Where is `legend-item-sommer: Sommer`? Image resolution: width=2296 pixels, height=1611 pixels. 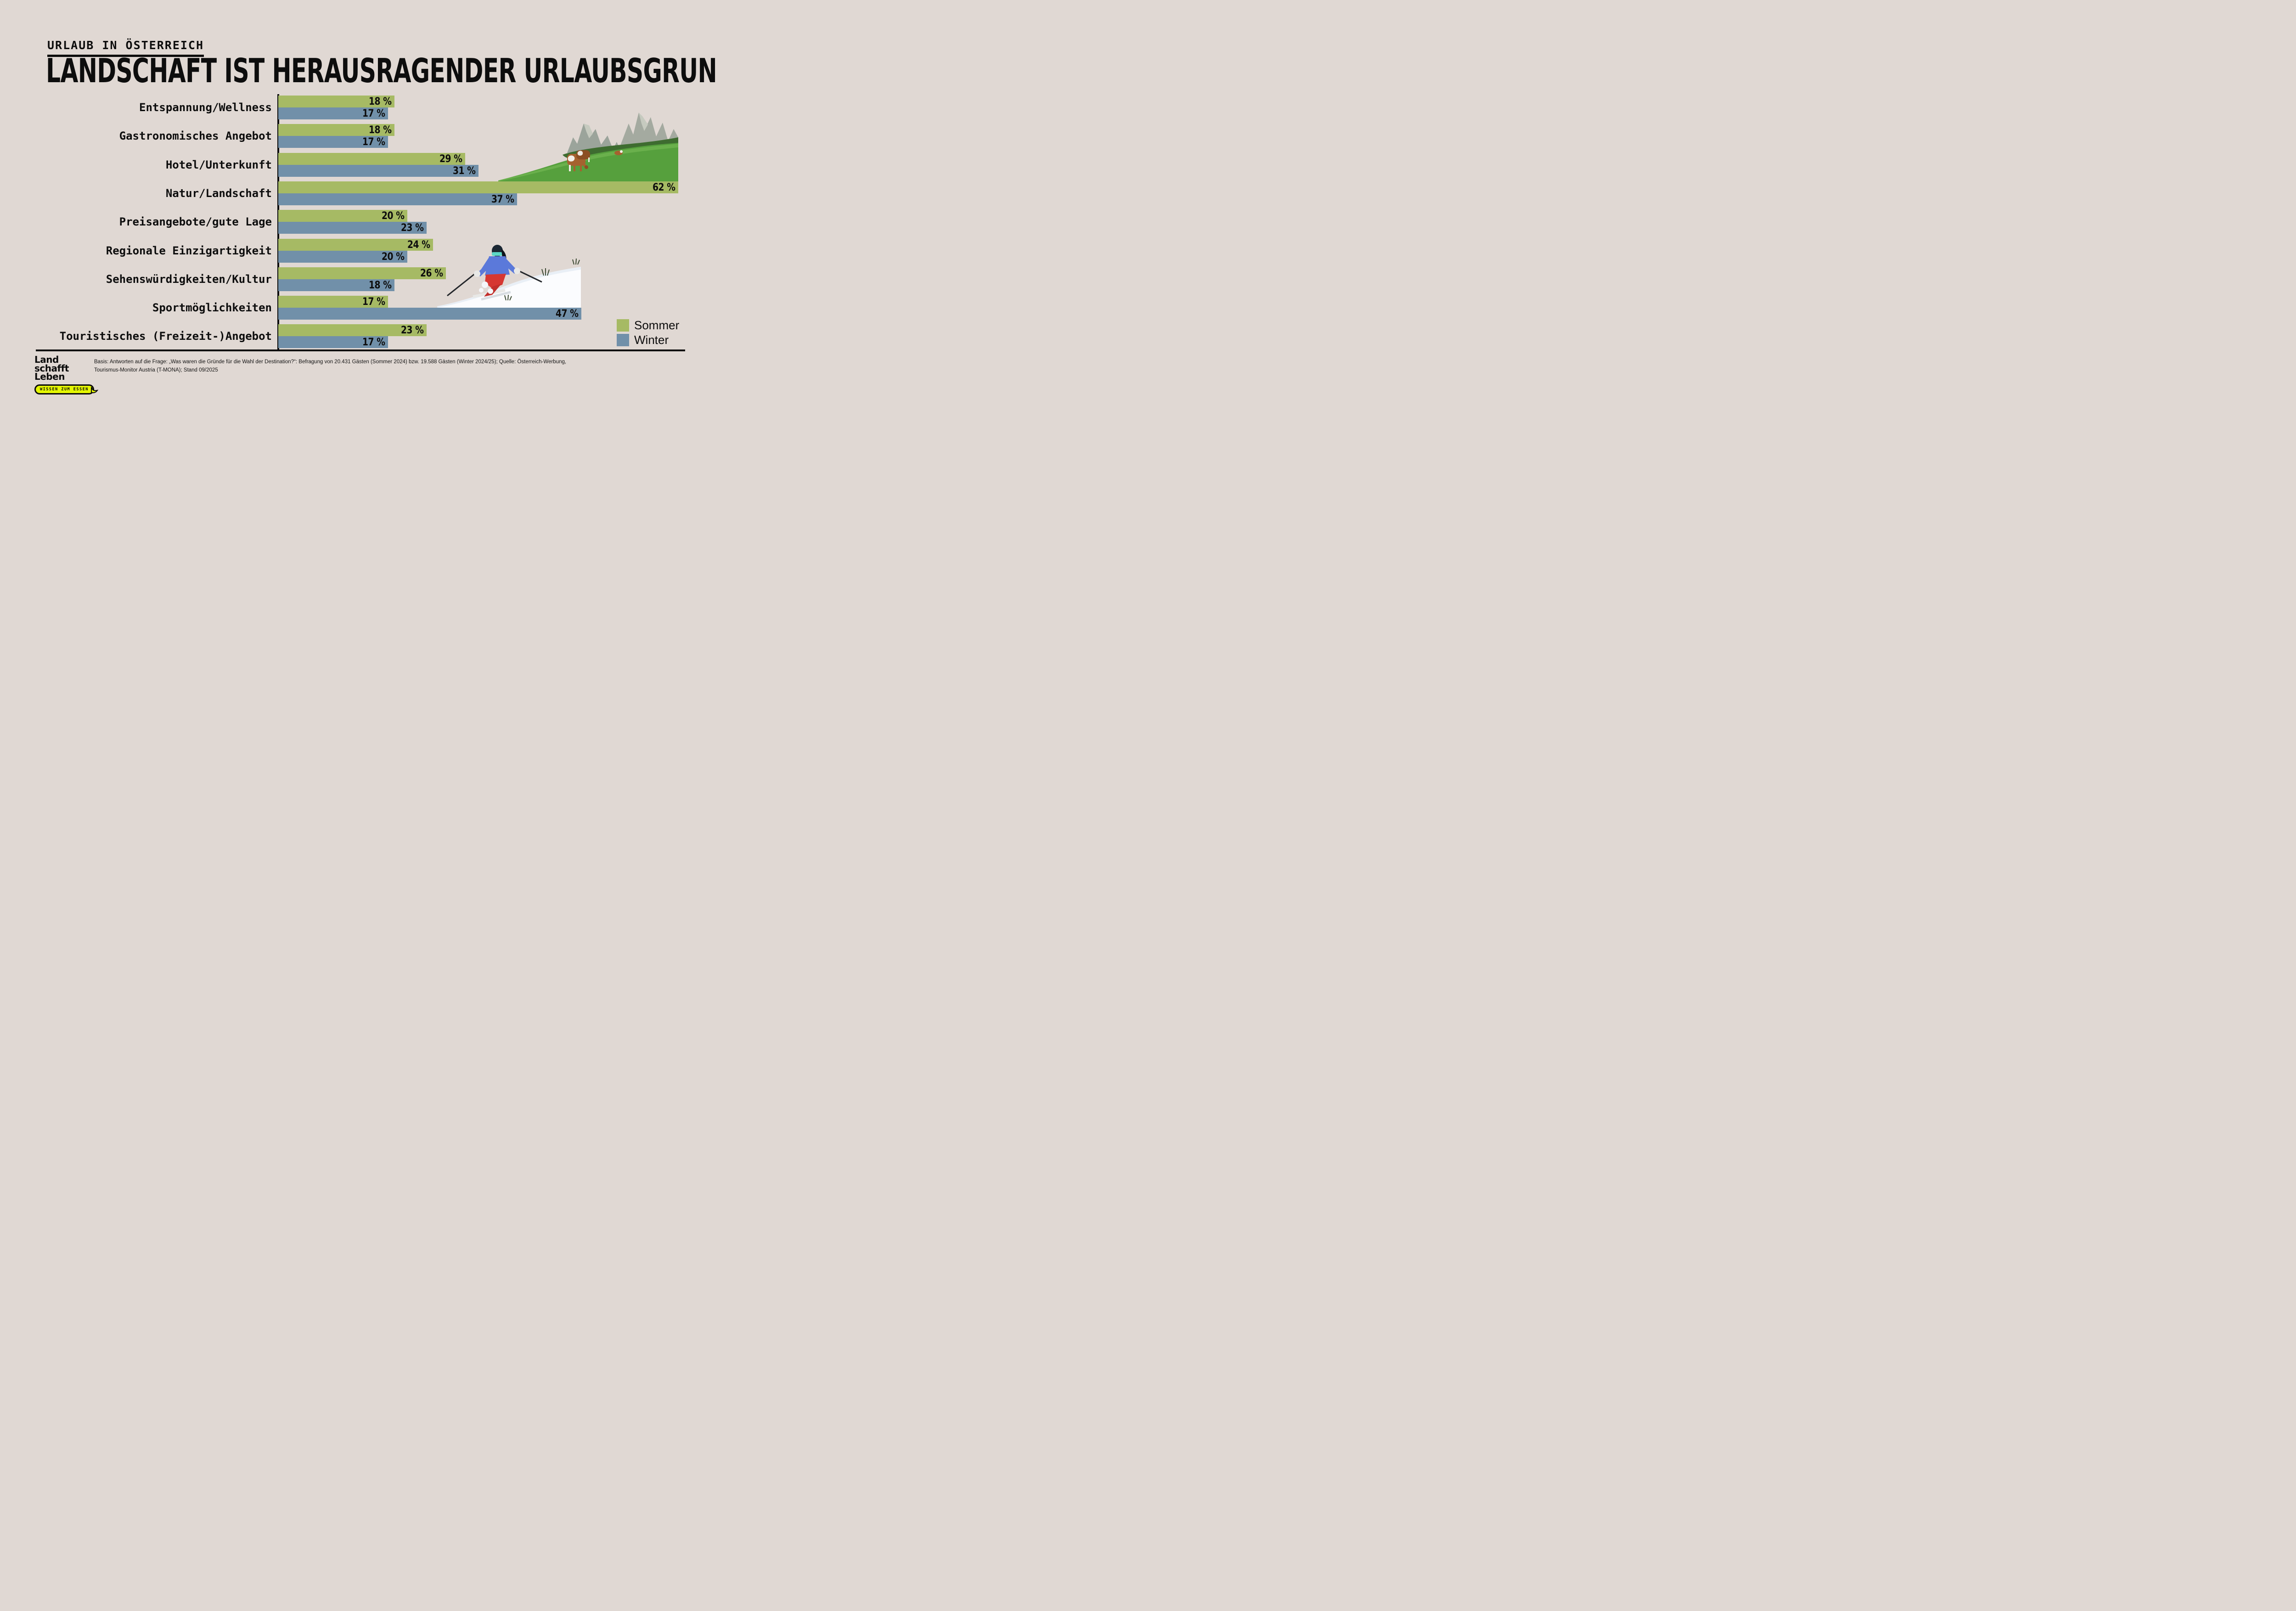
legend-item-sommer: Sommer is located at coordinates (648, 325).